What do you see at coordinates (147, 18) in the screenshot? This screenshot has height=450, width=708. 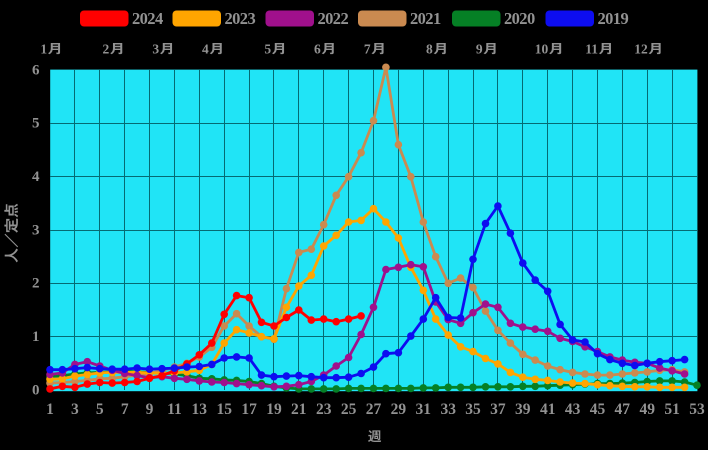 I see `svg-text: 2024` at bounding box center [147, 18].